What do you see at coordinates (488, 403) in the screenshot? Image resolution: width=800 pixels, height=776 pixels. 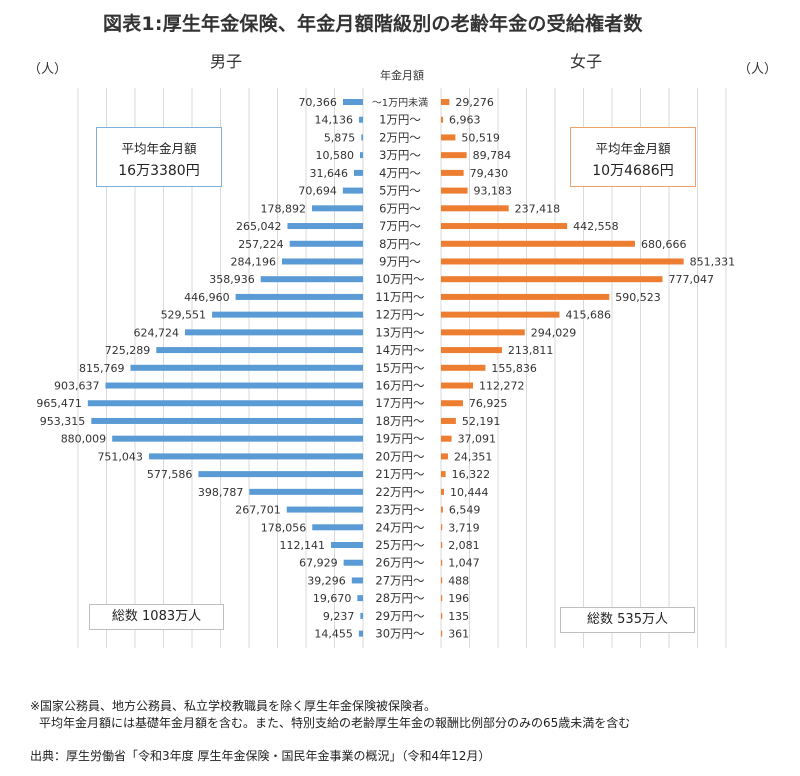 I see `female-value-label: 76,925` at bounding box center [488, 403].